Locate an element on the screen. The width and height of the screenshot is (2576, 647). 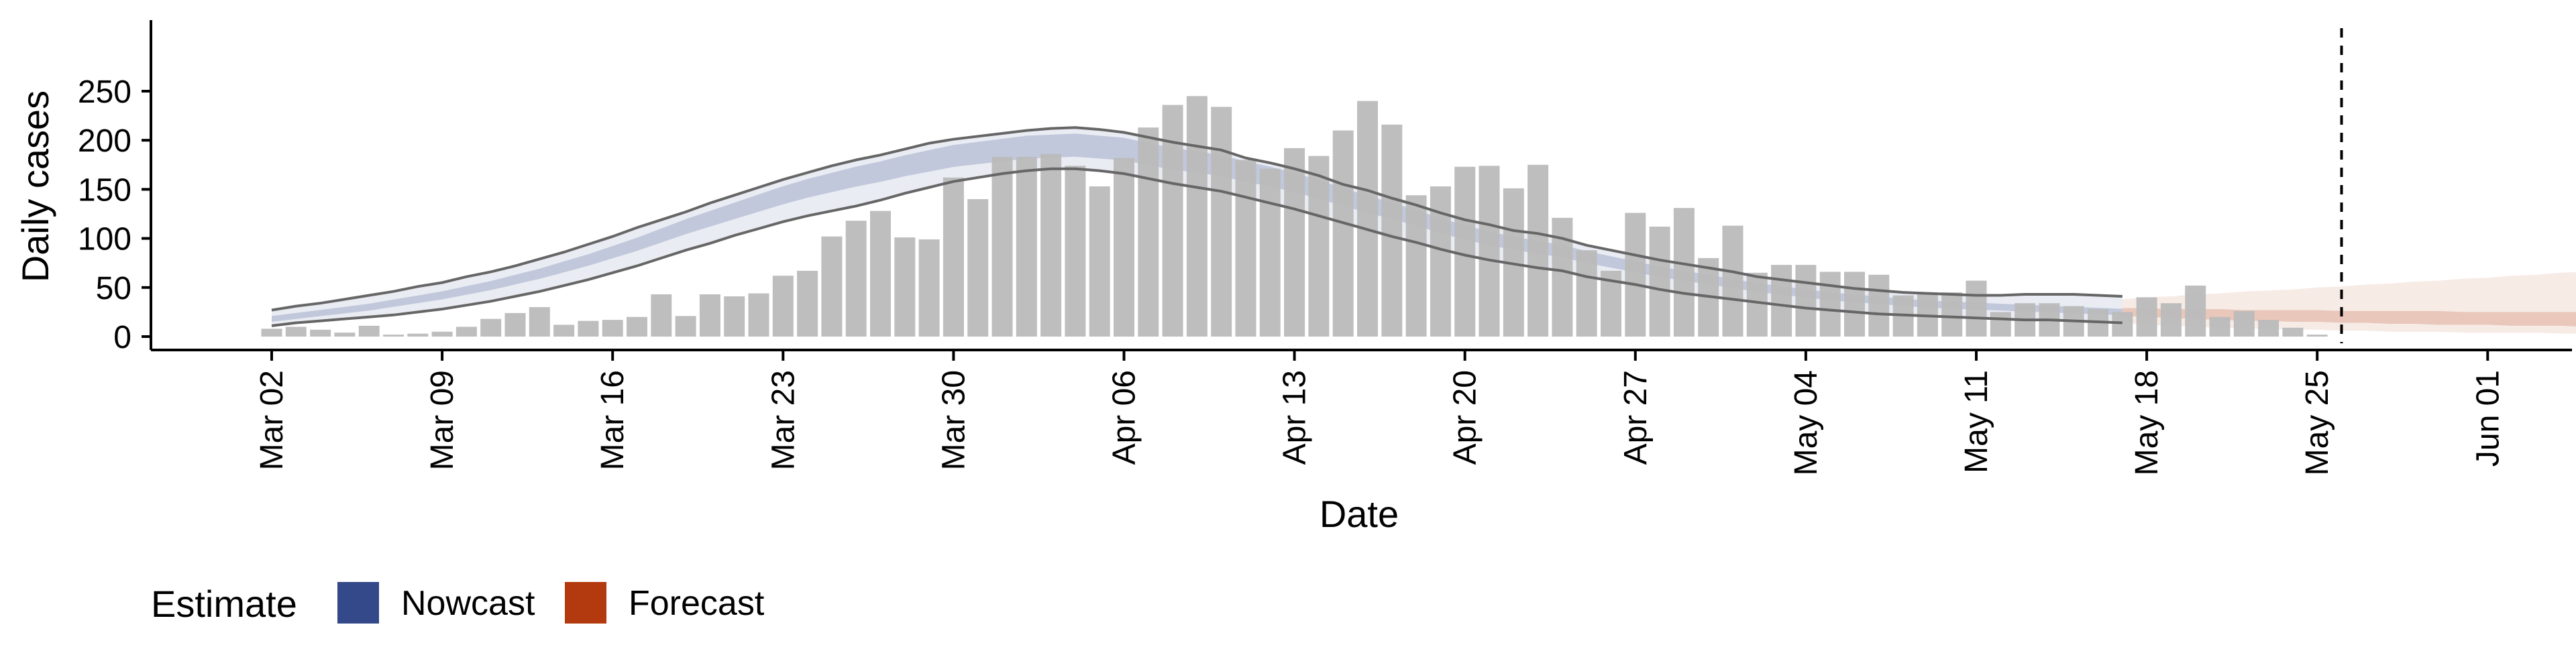
y-axis-ticks: 0 50 100 150 200 250 is located at coordinates (114, 214).